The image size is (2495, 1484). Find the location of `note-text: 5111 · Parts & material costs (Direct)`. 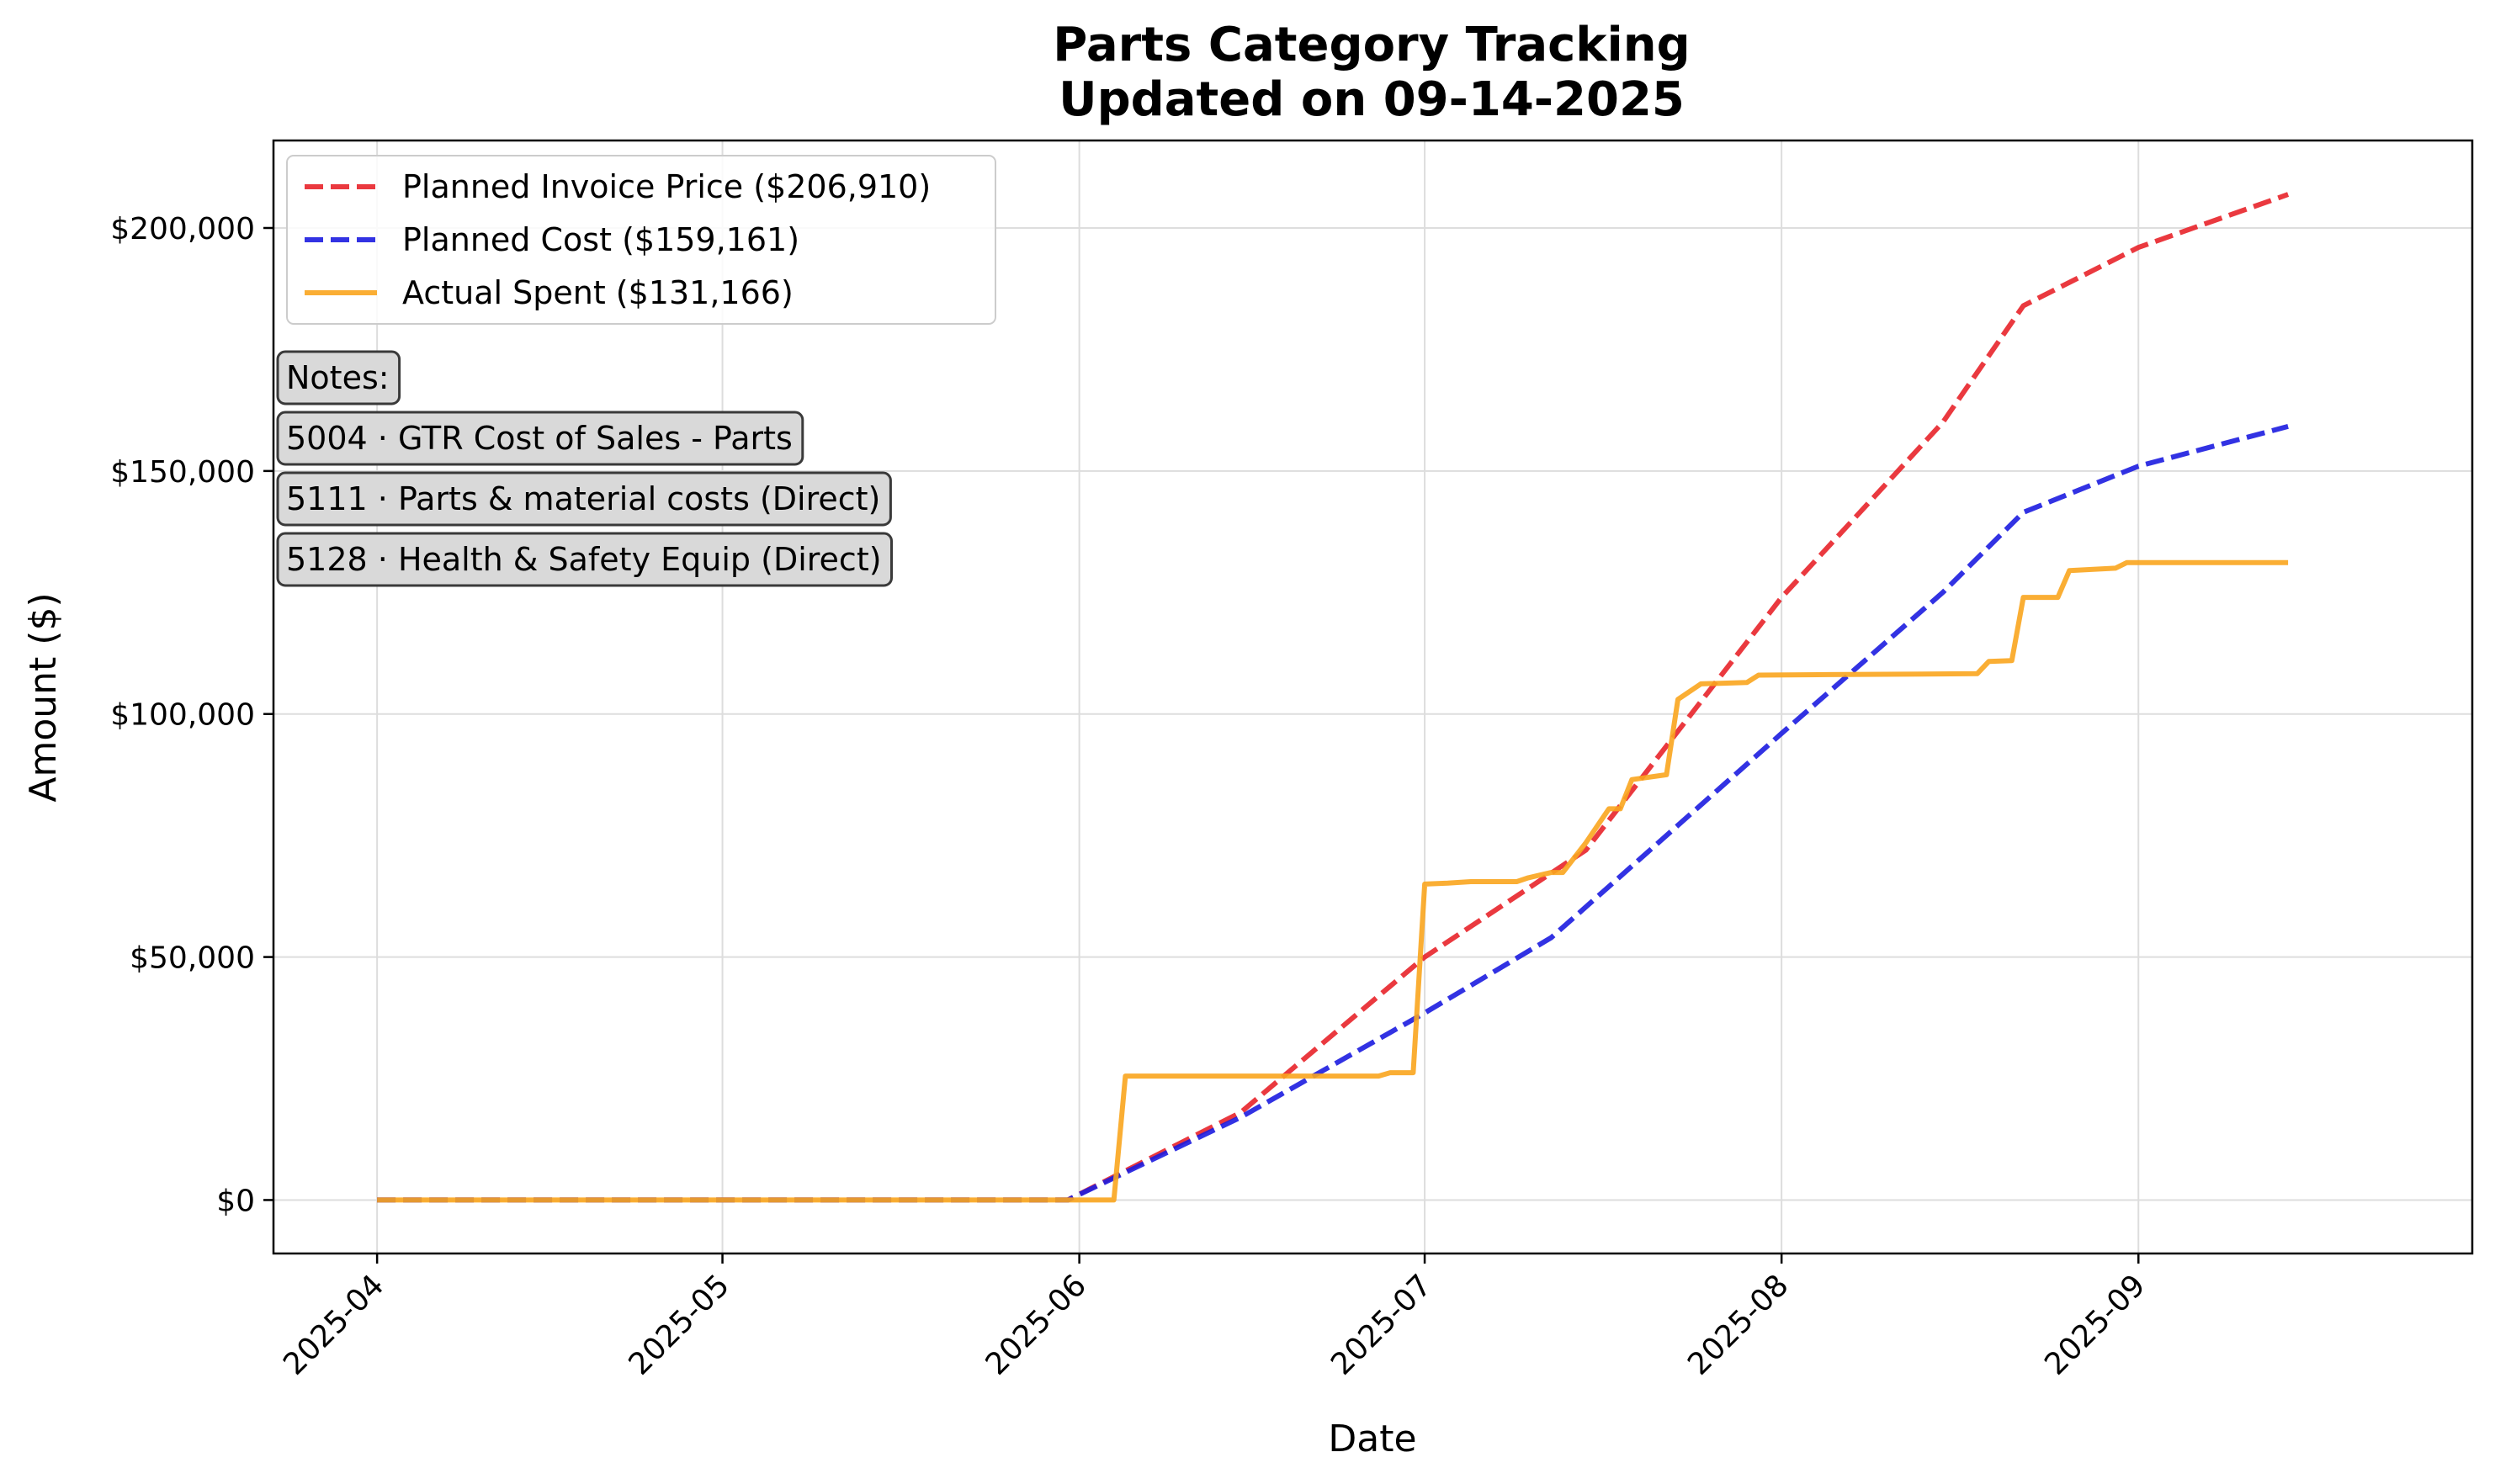

note-text: 5111 · Parts & material costs (Direct) is located at coordinates (583, 498).